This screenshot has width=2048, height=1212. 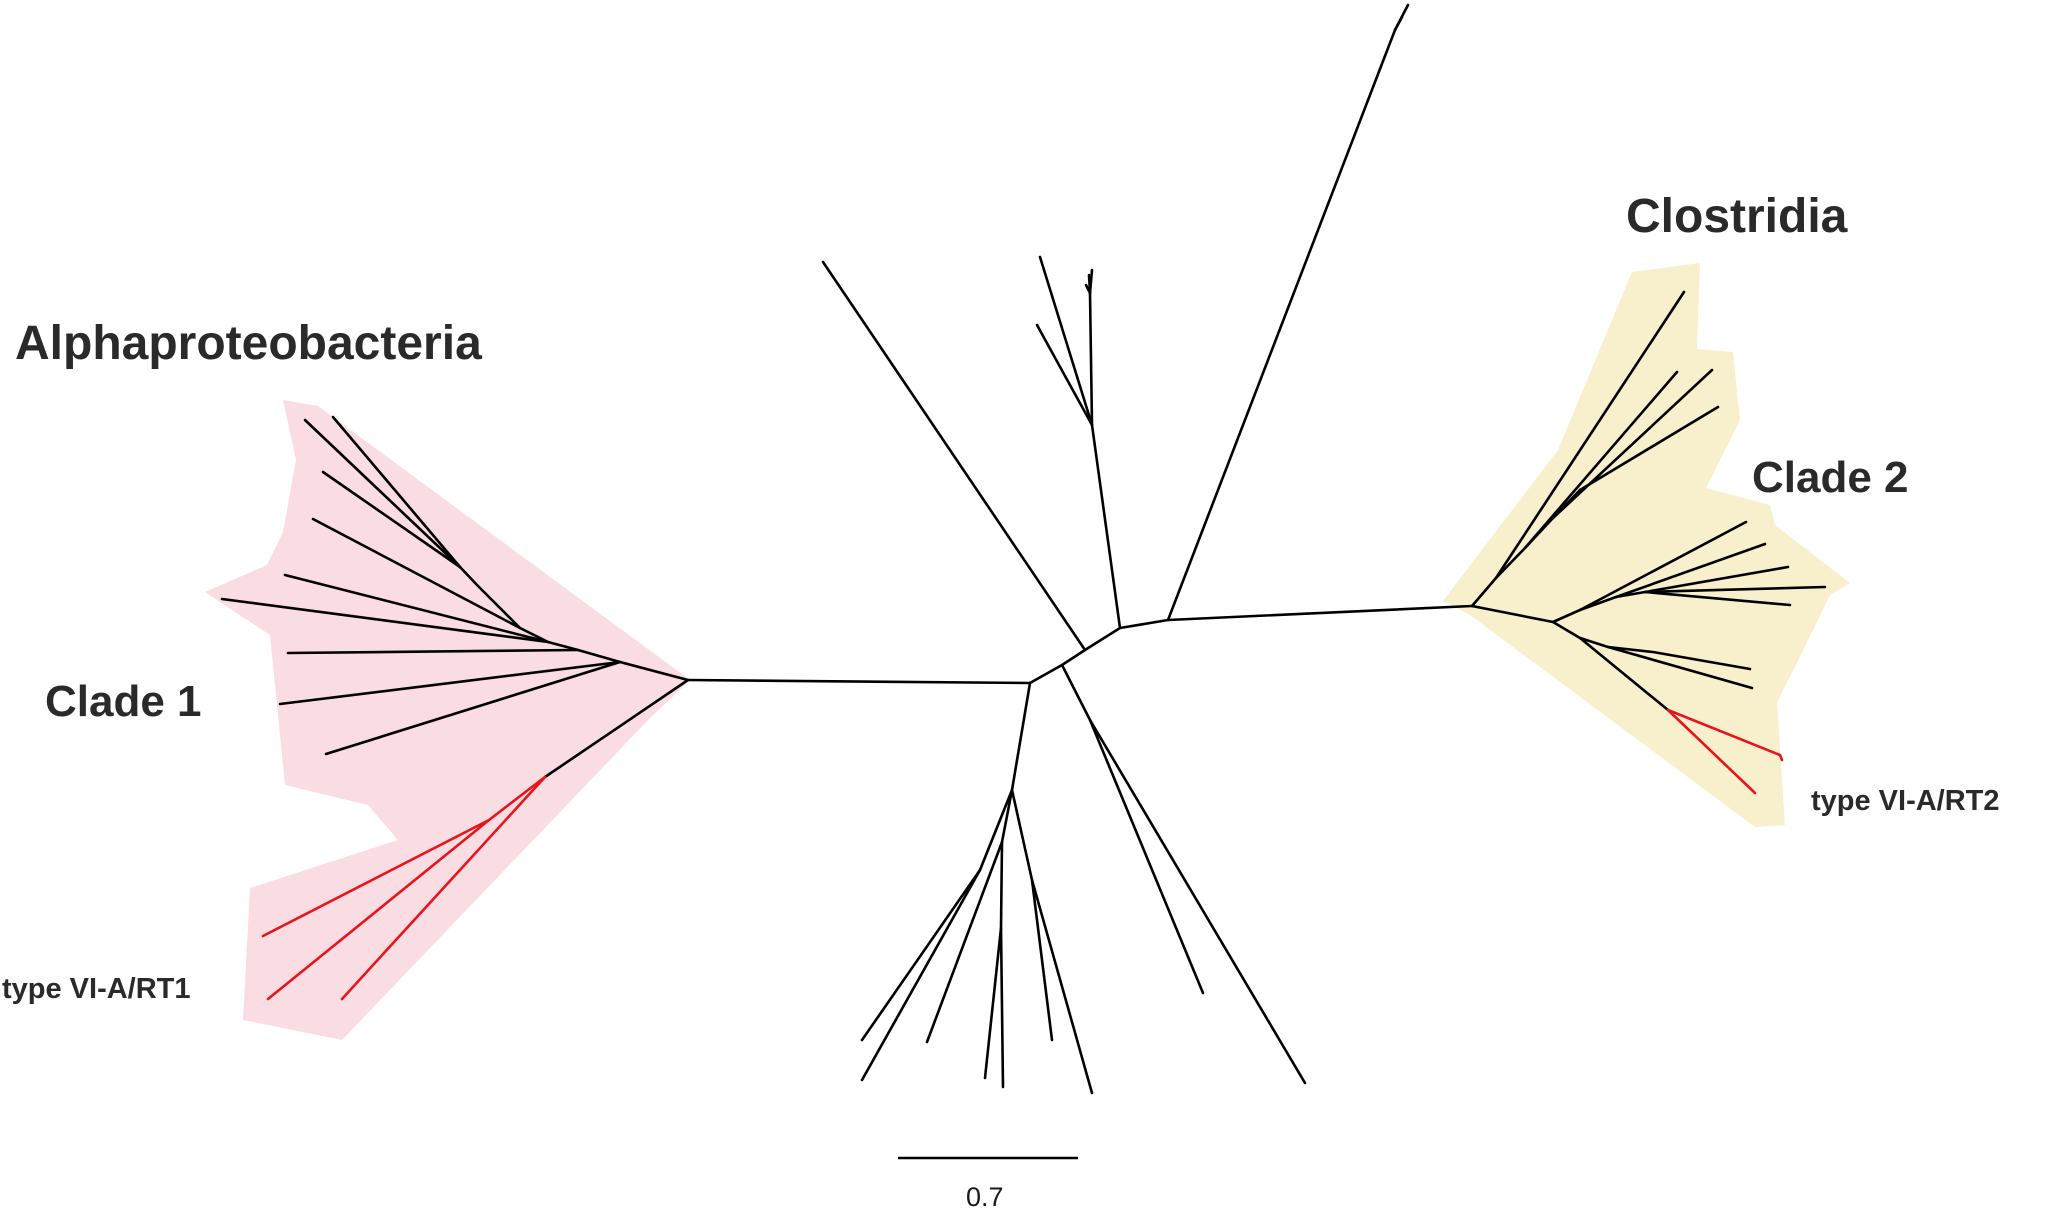 What do you see at coordinates (1905, 801) in the screenshot?
I see `label-type-vi-a-rt2: type VI-A/RT2` at bounding box center [1905, 801].